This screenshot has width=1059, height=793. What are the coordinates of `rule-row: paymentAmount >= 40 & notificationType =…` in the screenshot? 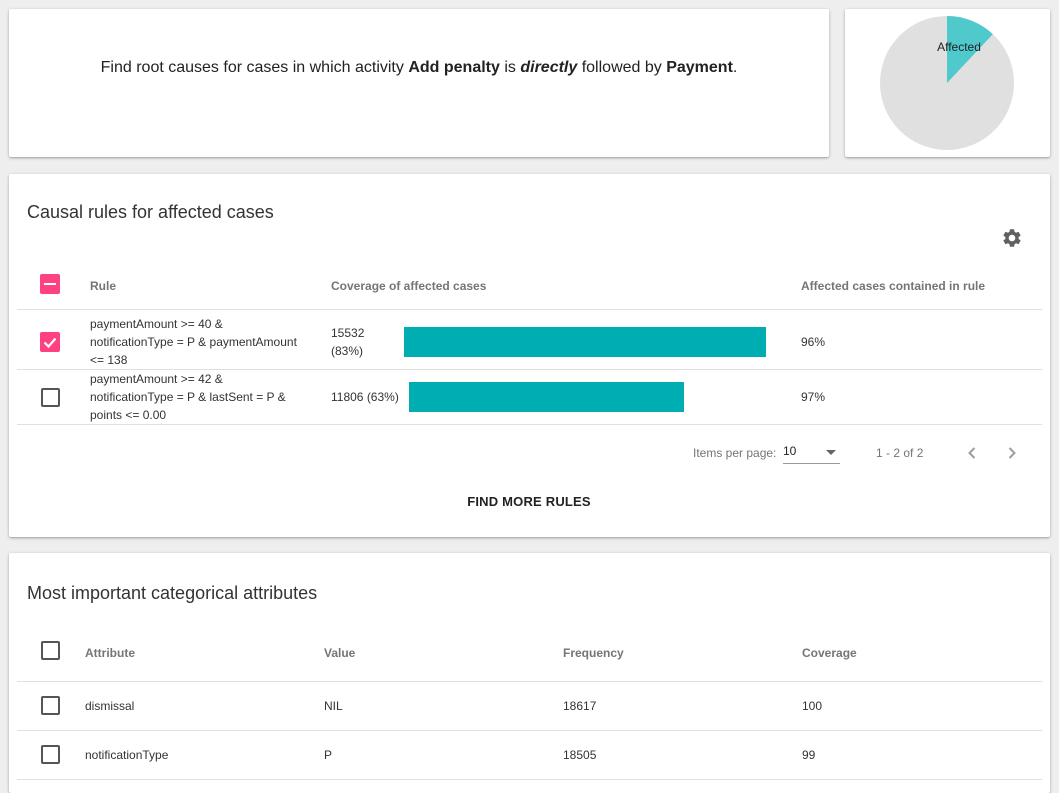 It's located at (529, 342).